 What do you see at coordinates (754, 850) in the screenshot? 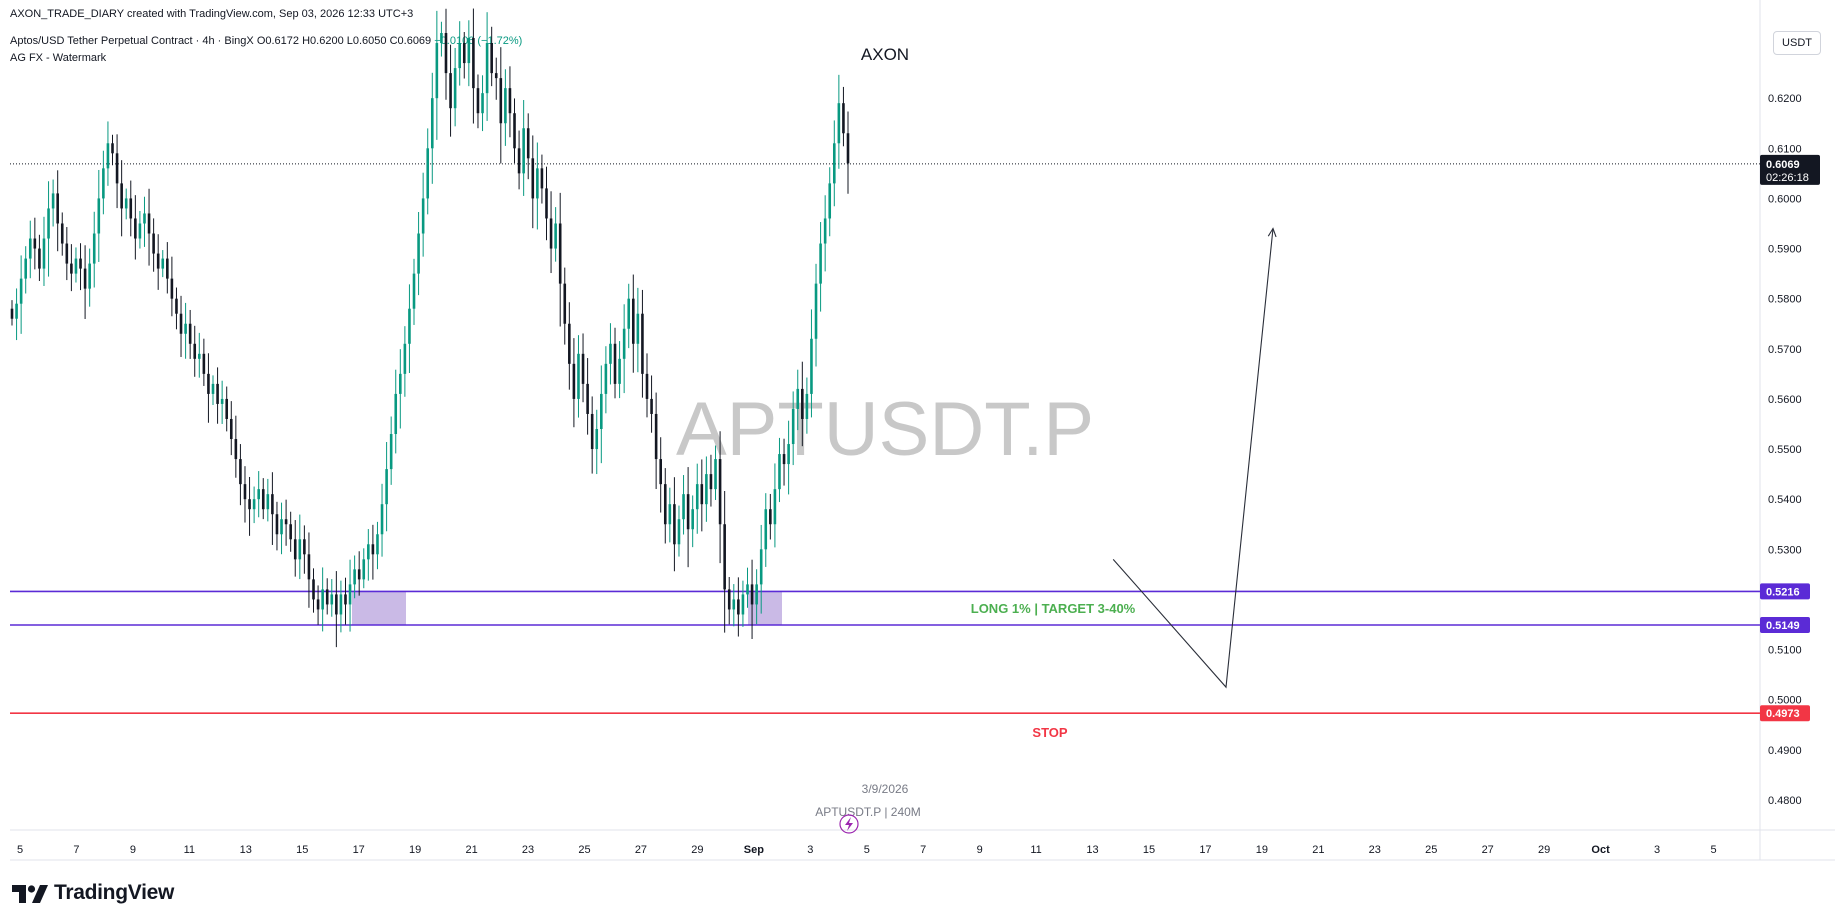
I see `time-tick-label: Sep` at bounding box center [754, 850].